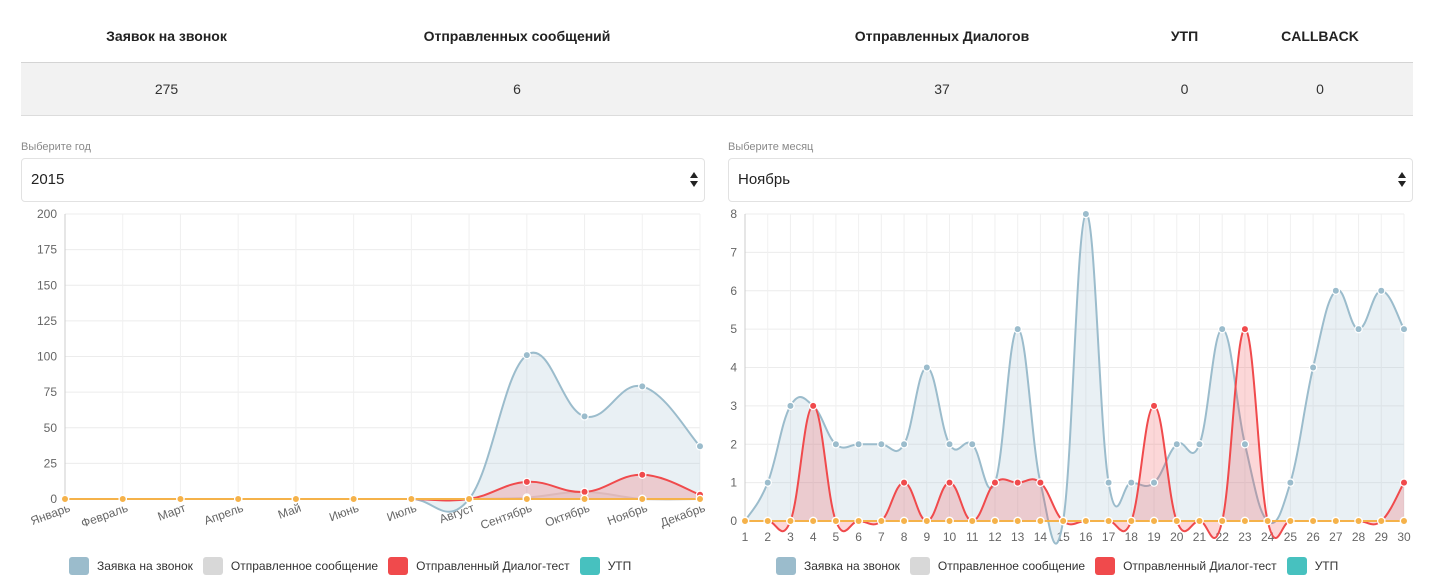 Image resolution: width=1434 pixels, height=577 pixels. What do you see at coordinates (605, 566) in the screenshot?
I see `yearly-legend-item-utp: УТП` at bounding box center [605, 566].